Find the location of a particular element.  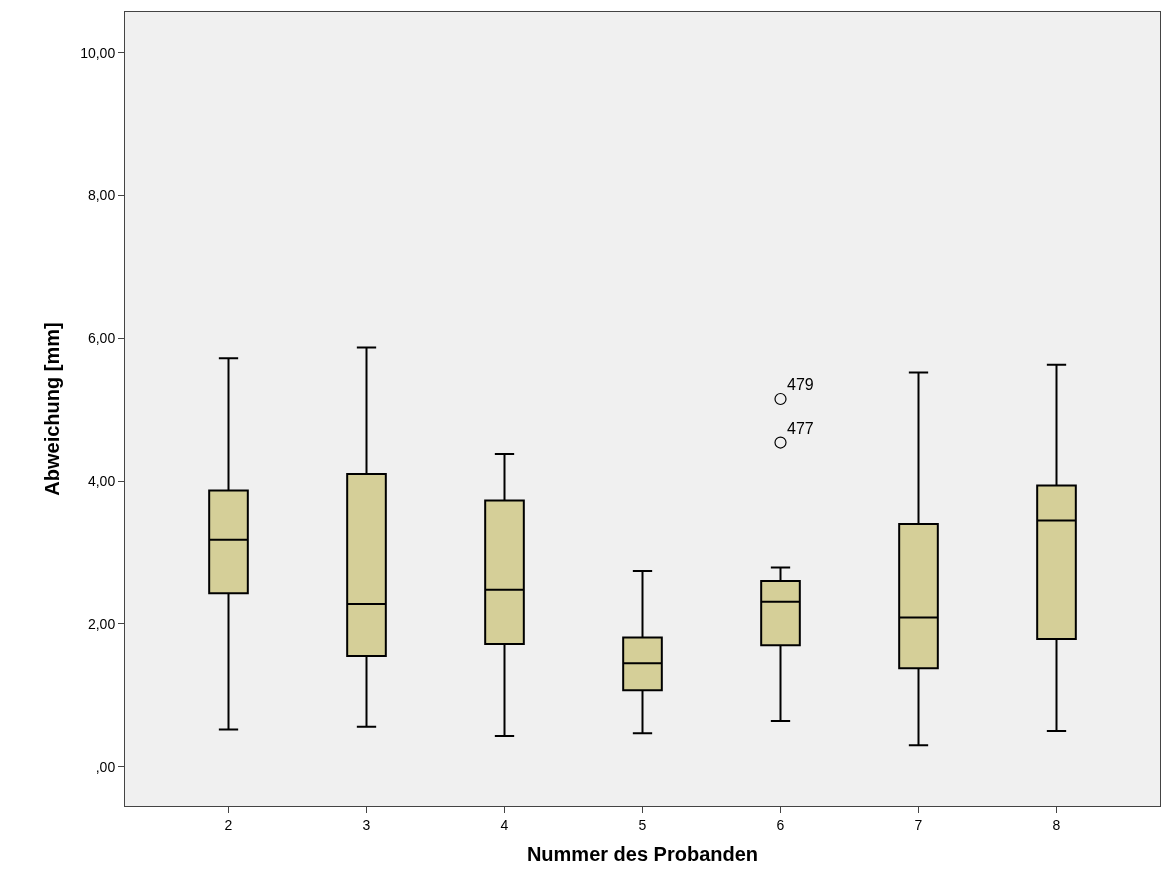

y-axis-title: Abweichung [mm] is located at coordinates (51, 409).